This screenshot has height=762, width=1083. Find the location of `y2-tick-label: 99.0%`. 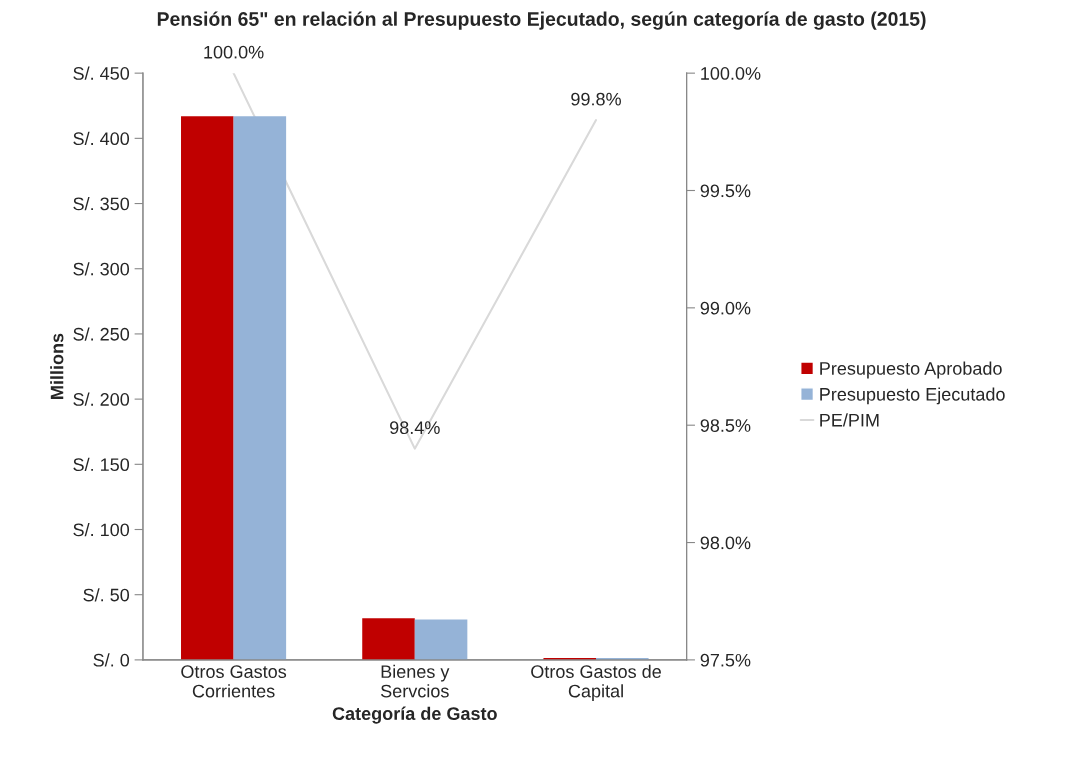

y2-tick-label: 99.0% is located at coordinates (725, 308).